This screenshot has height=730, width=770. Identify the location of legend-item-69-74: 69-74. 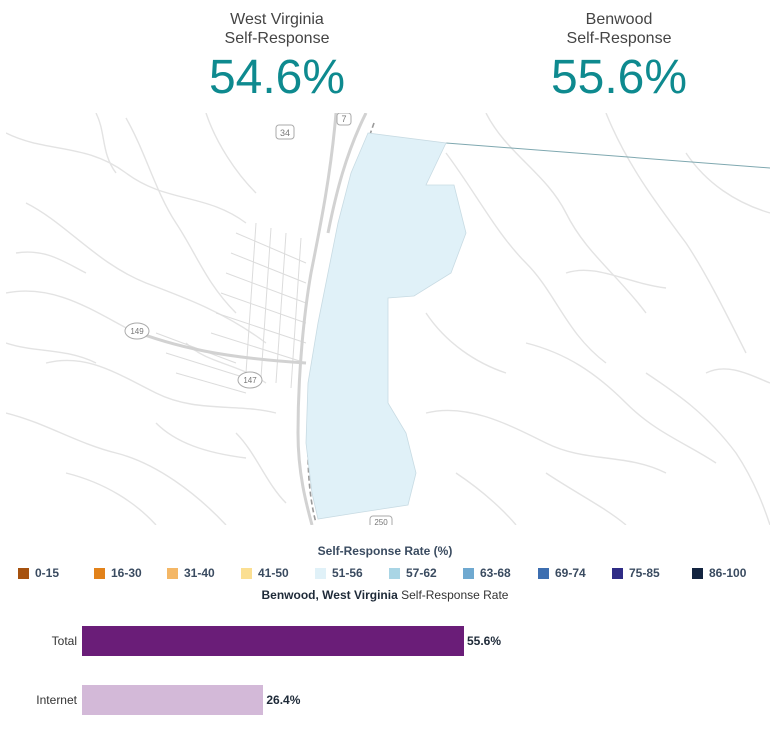
(562, 573).